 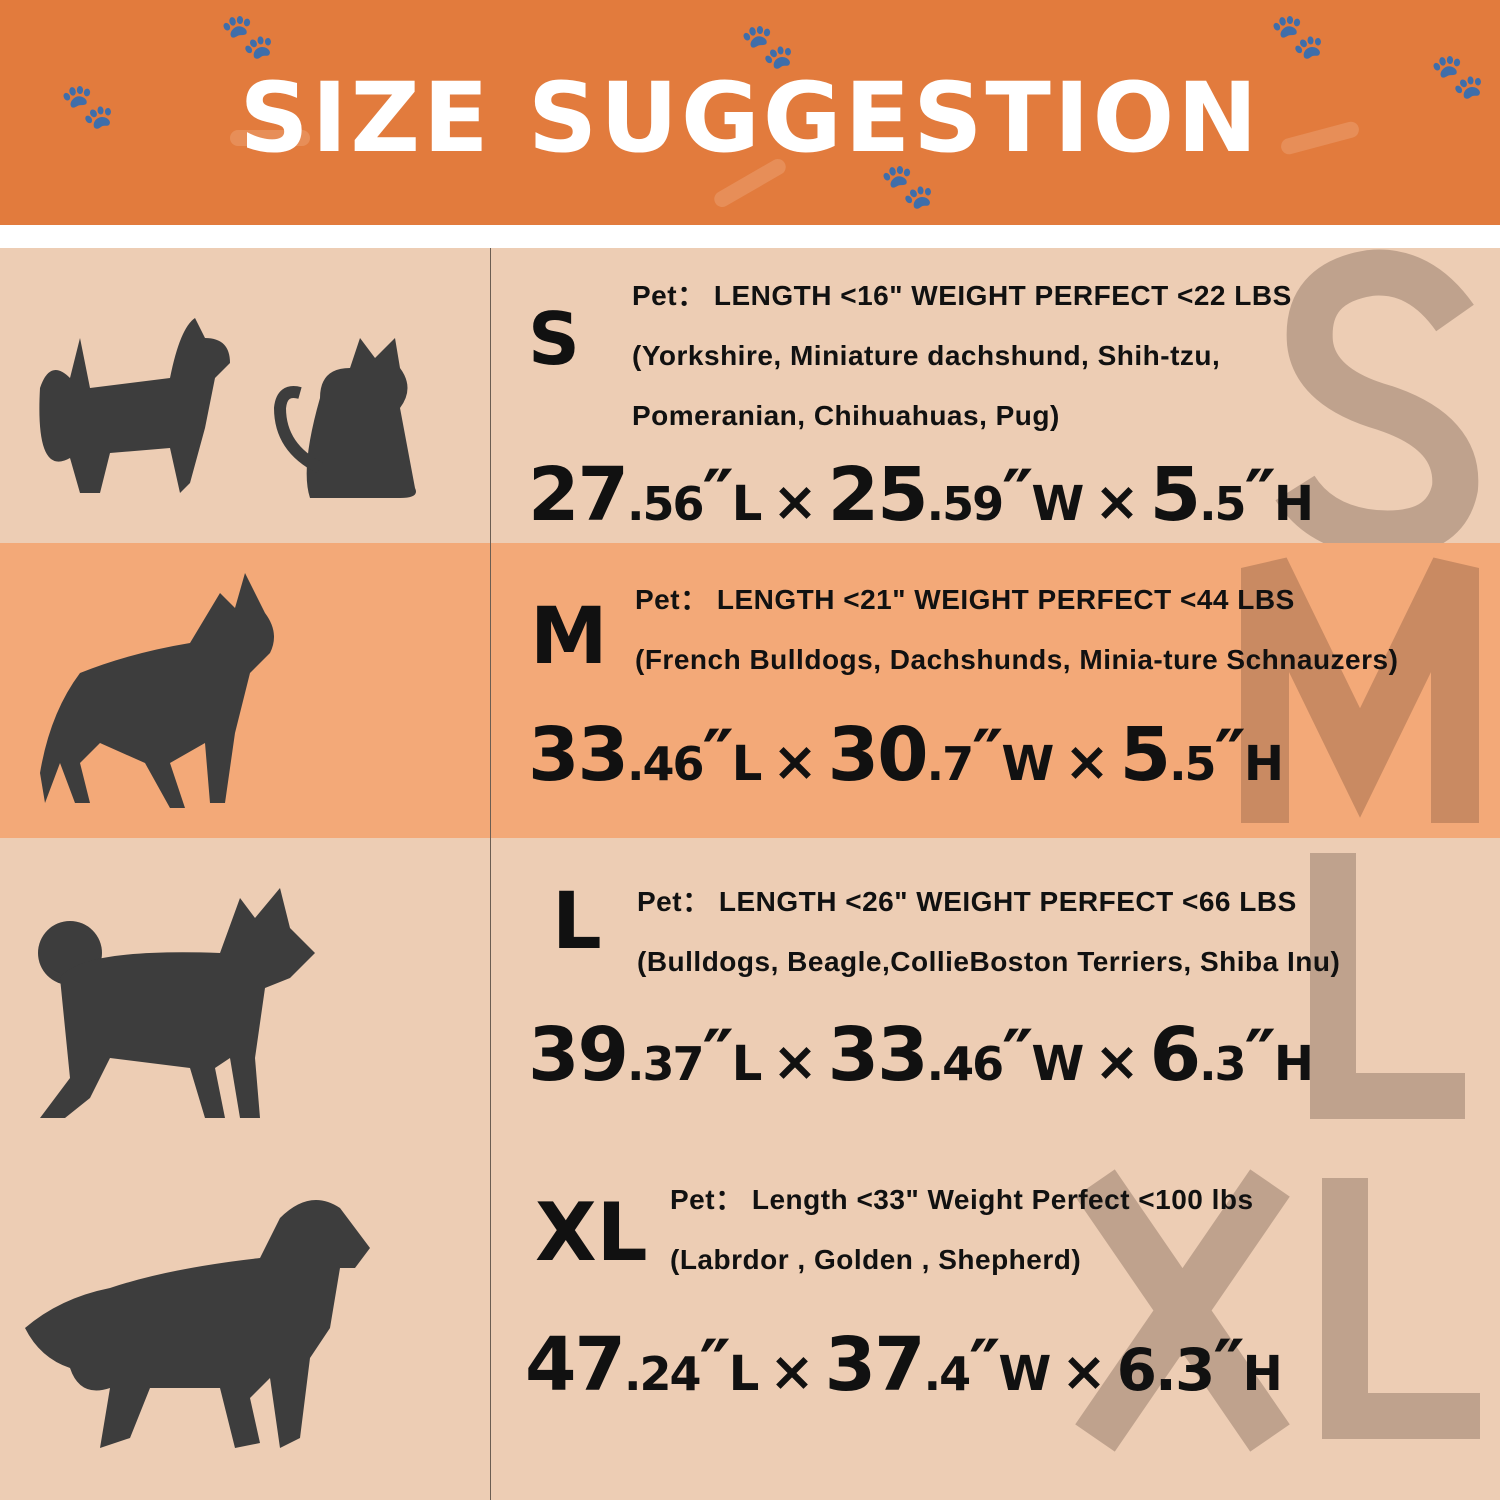 What do you see at coordinates (947, 1374) in the screenshot?
I see `width-dec: .4` at bounding box center [947, 1374].